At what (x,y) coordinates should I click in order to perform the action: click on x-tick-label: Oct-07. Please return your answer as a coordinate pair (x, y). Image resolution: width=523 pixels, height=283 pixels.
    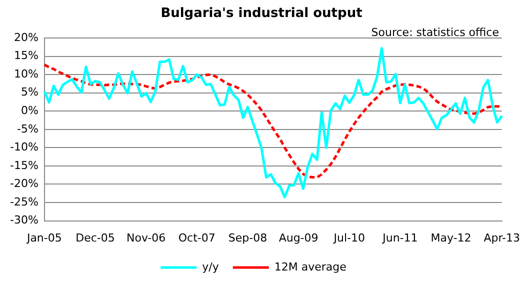
    Looking at the image, I should click on (197, 237).